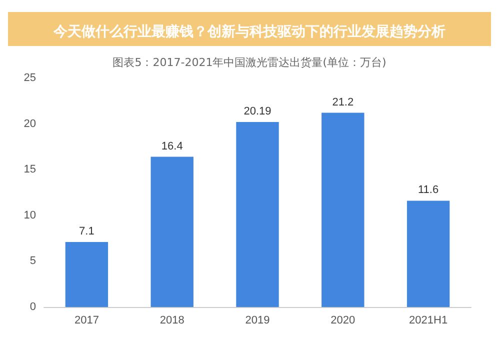 The height and width of the screenshot is (347, 499). I want to click on y-tick-label: 10, so click(30, 215).